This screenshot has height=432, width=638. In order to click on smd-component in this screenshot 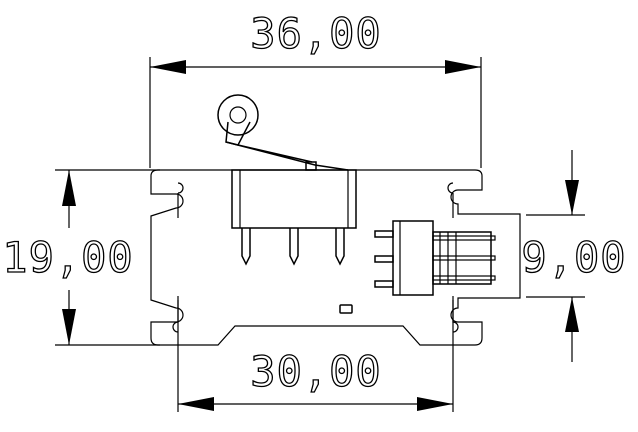, I will do `click(346, 309)`.